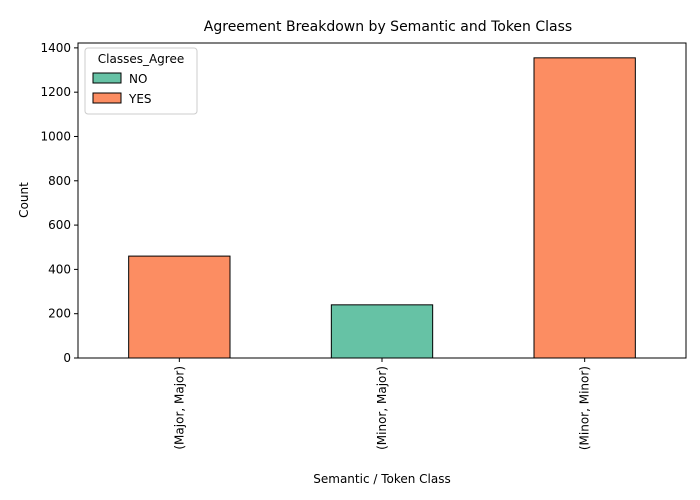 This screenshot has height=500, width=700. Describe the element at coordinates (381, 479) in the screenshot. I see `x-axis-label: Semantic / Token Class` at that location.